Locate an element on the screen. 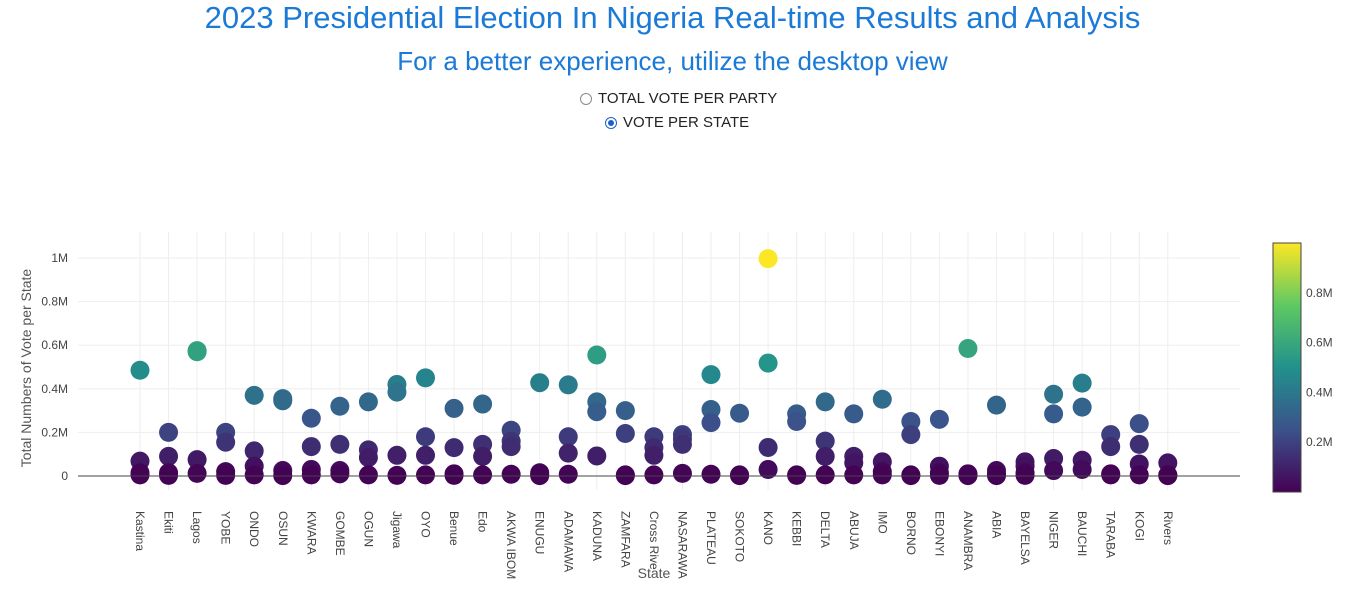  x-tick-label: ENUGU is located at coordinates (540, 532).